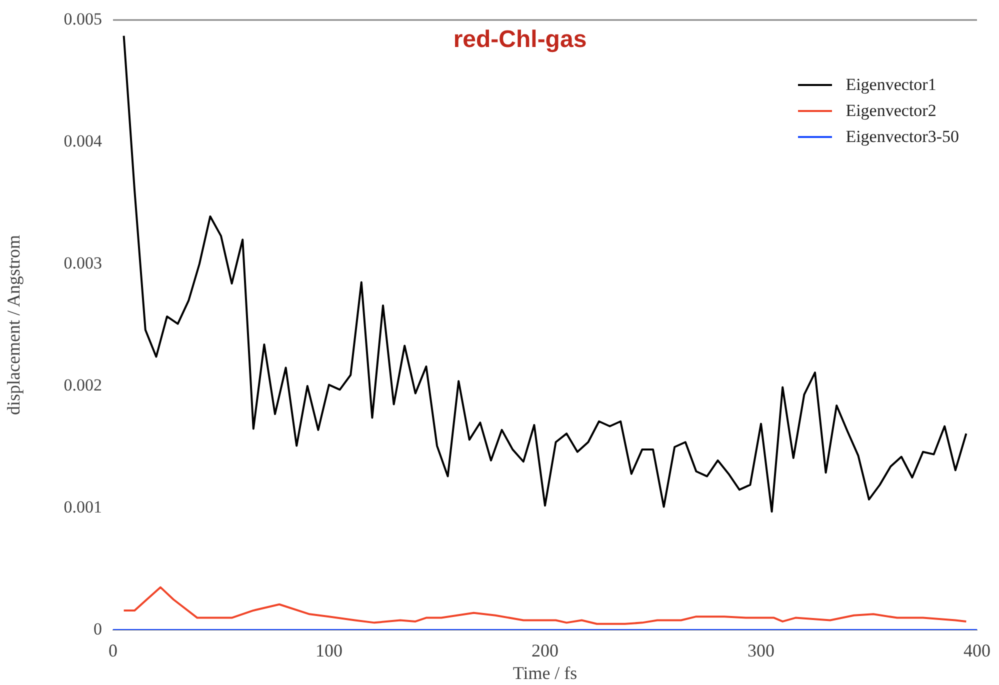 The height and width of the screenshot is (685, 999). What do you see at coordinates (98, 628) in the screenshot?
I see `y-tick-label: 0` at bounding box center [98, 628].